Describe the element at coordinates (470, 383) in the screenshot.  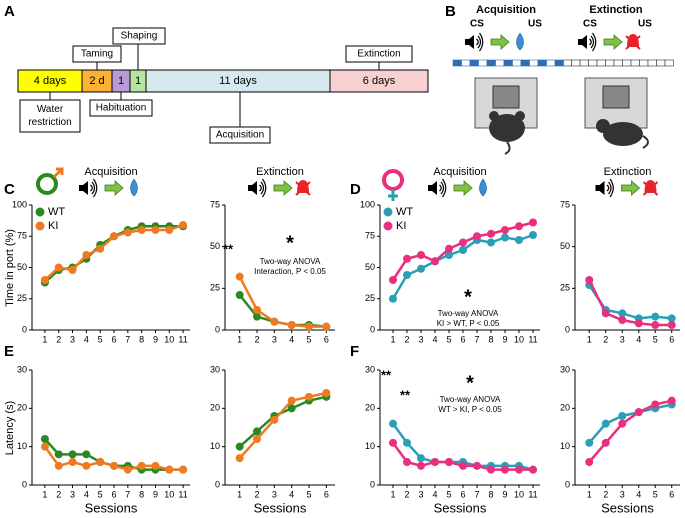
I see `annotation: *` at that location.